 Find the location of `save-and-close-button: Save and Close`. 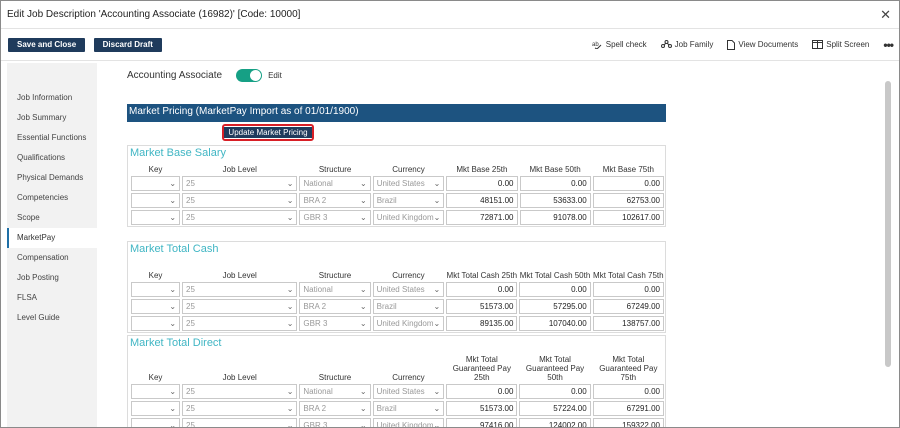

save-and-close-button: Save and Close is located at coordinates (47, 44).